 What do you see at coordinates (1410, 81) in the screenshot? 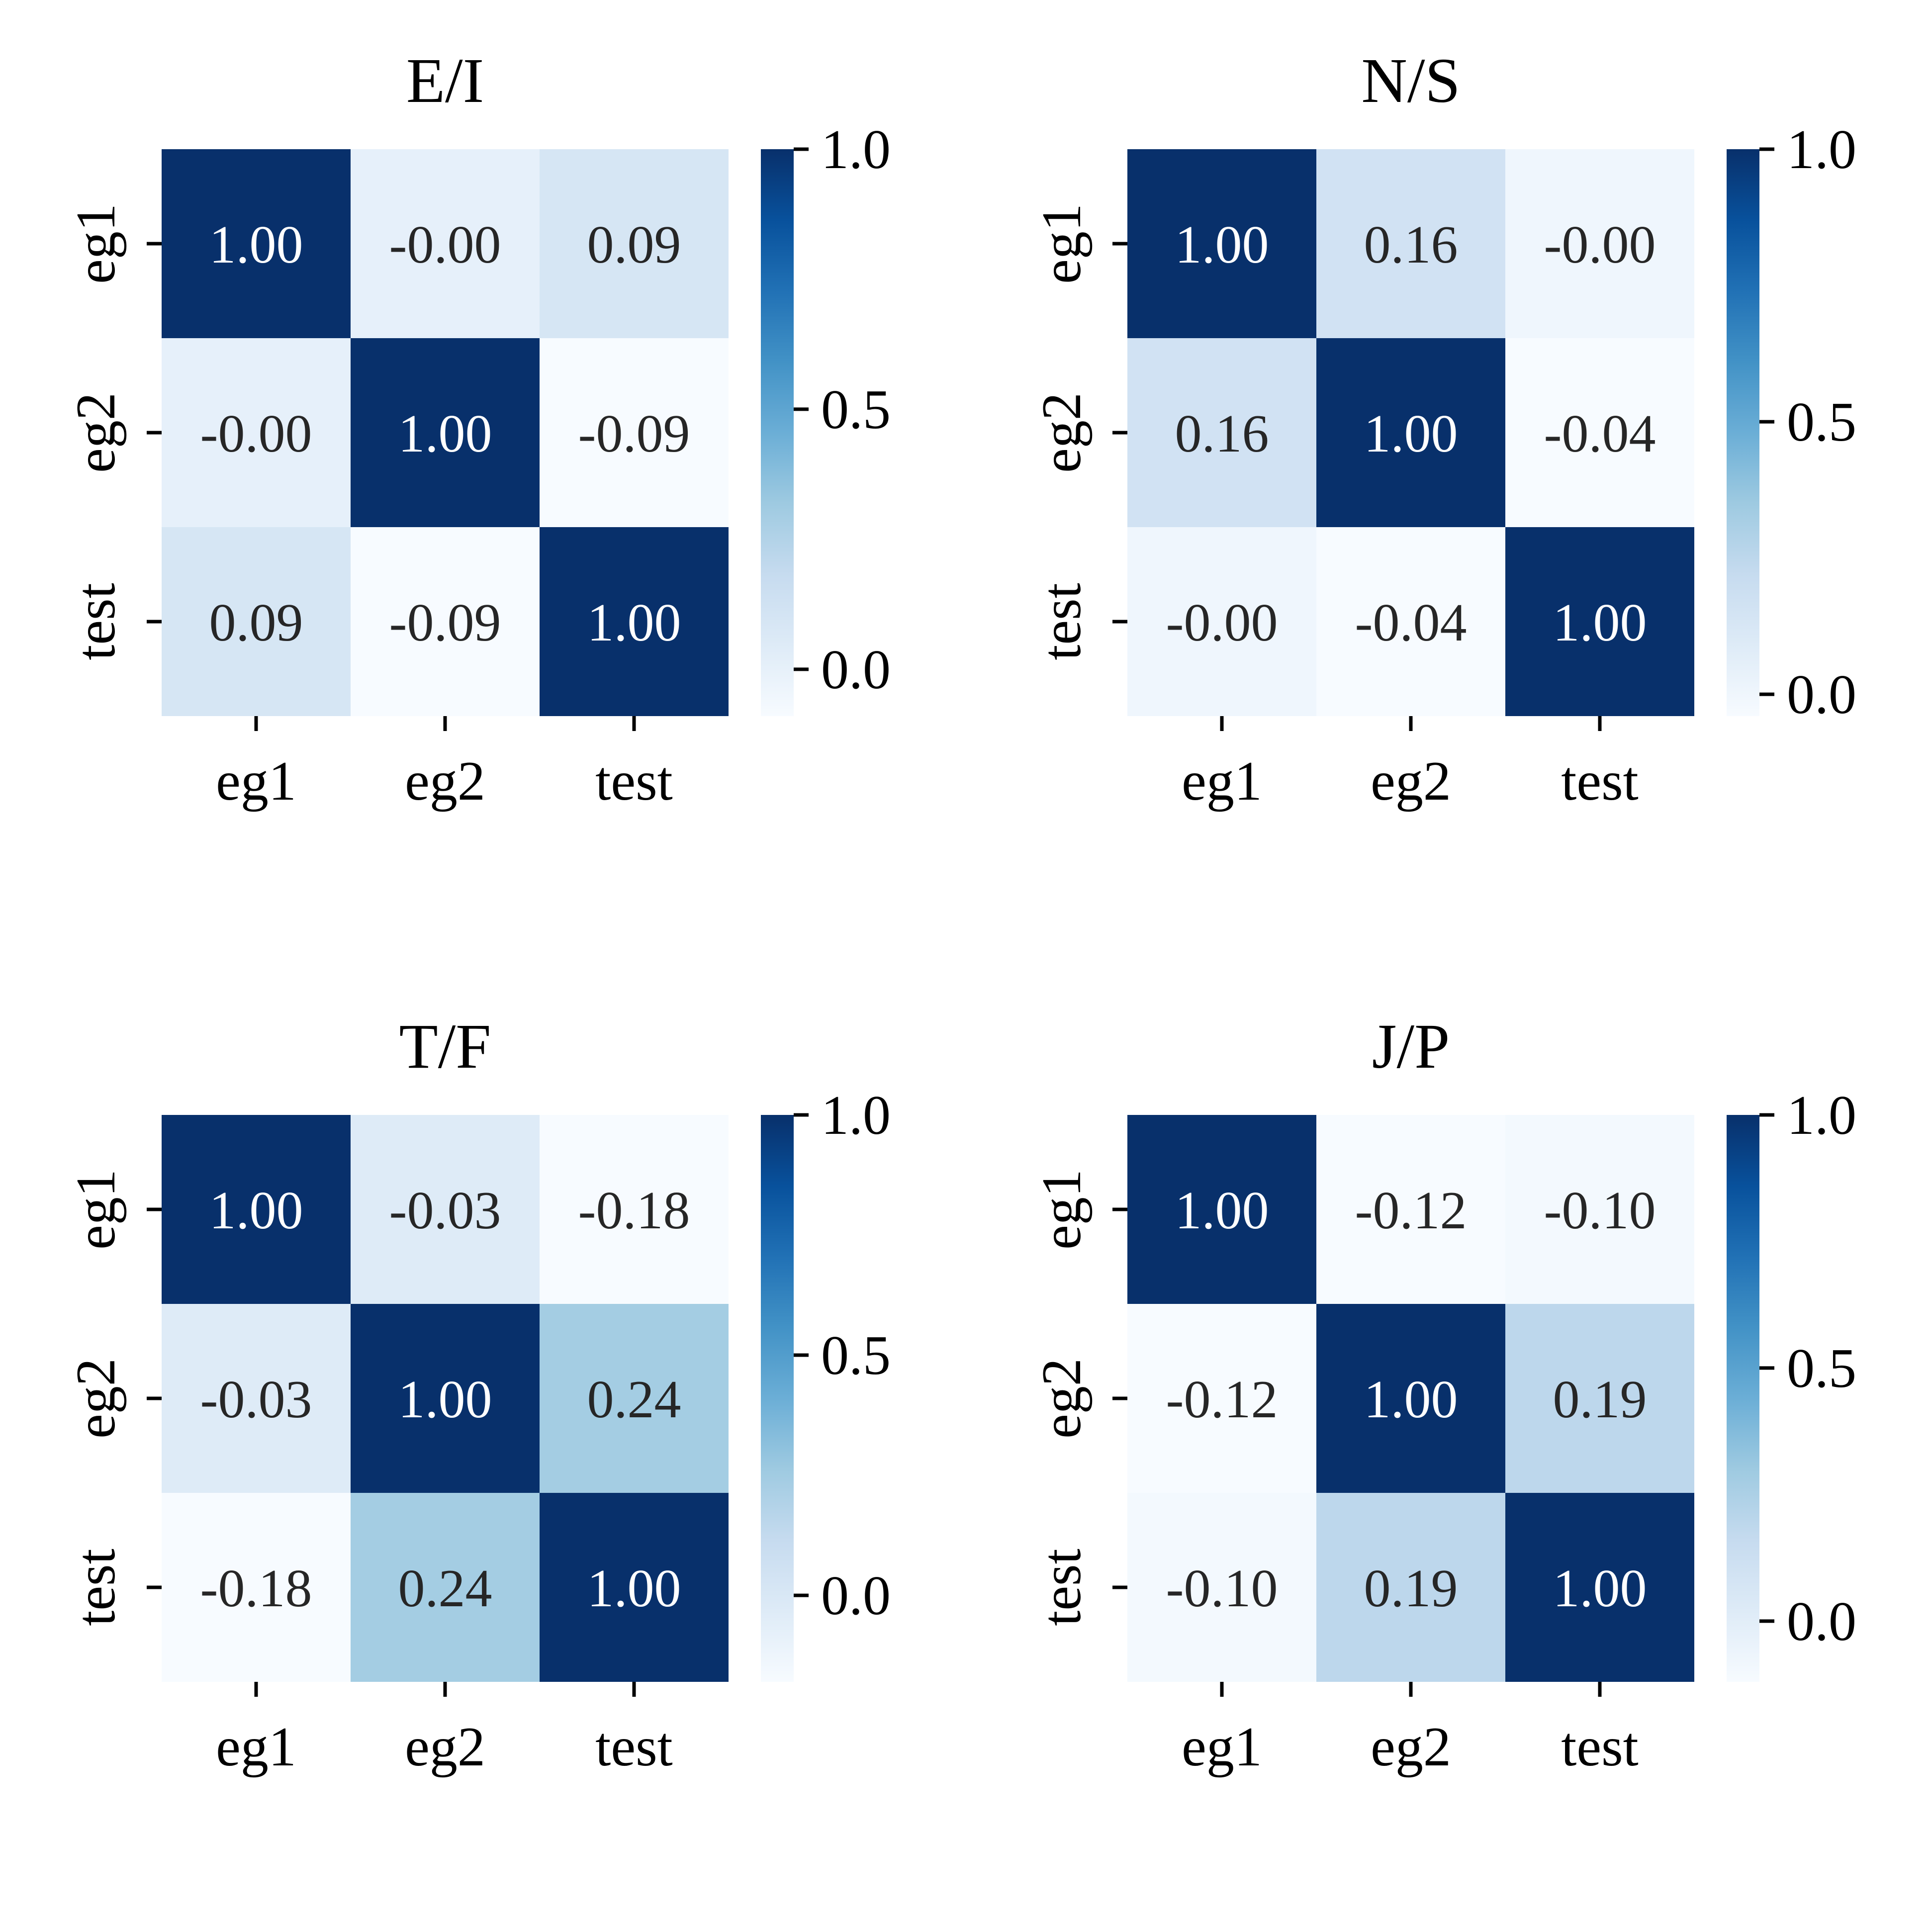
I see `panel-title: N/S` at bounding box center [1410, 81].